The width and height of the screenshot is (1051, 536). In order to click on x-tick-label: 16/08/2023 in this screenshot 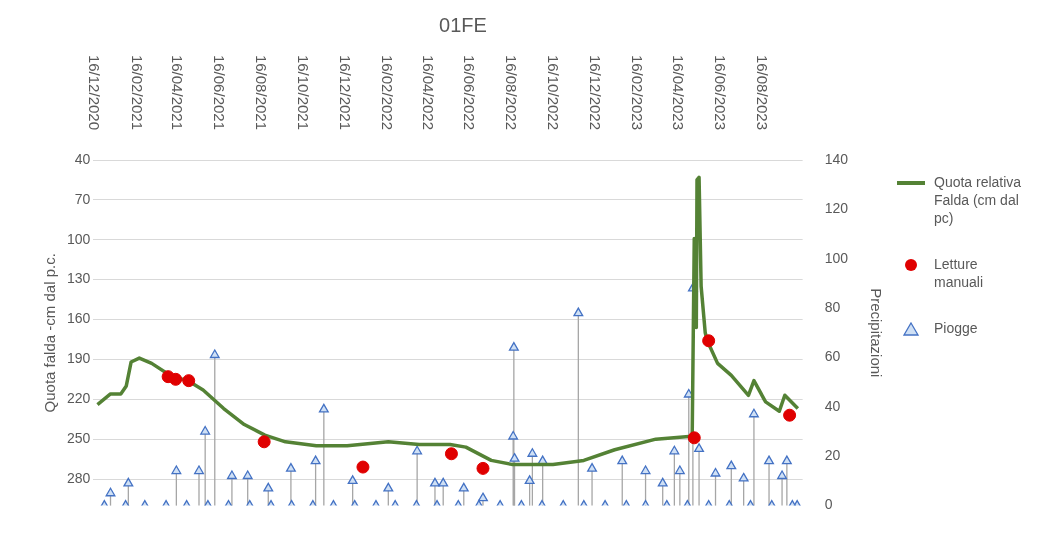, I will do `click(762, 92)`.